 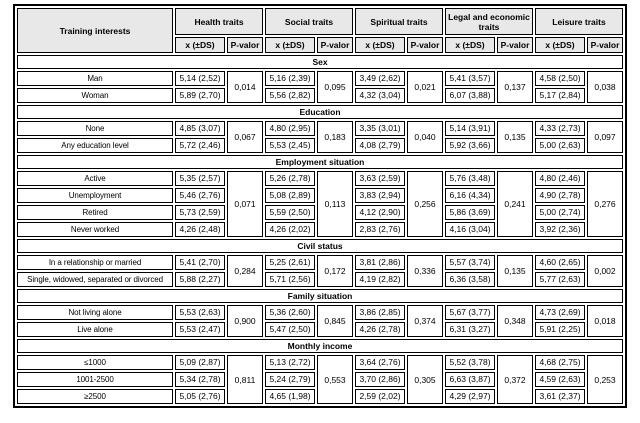 I want to click on mean-sd-cell: 2,59 (2,02), so click(x=380, y=396).